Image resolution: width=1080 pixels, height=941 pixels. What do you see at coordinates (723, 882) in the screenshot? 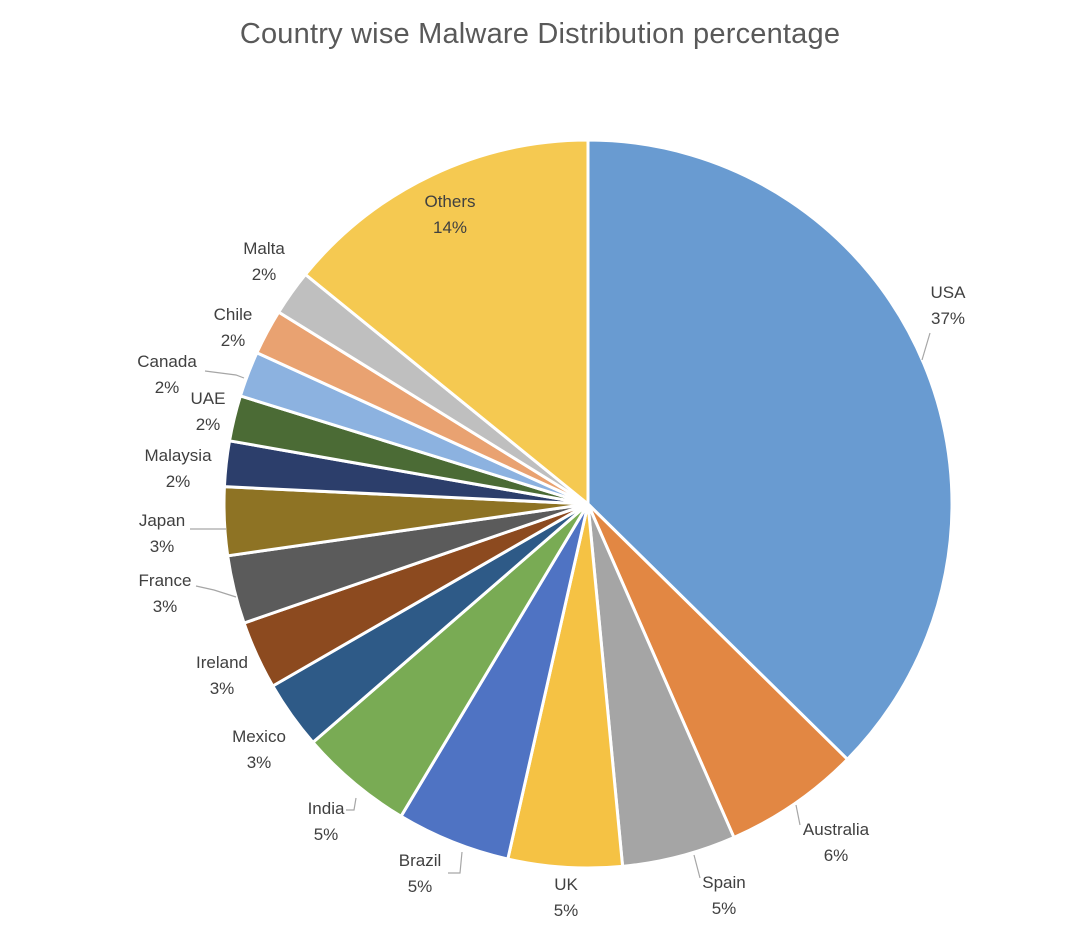
I see `slice-label-spain: Spain` at bounding box center [723, 882].